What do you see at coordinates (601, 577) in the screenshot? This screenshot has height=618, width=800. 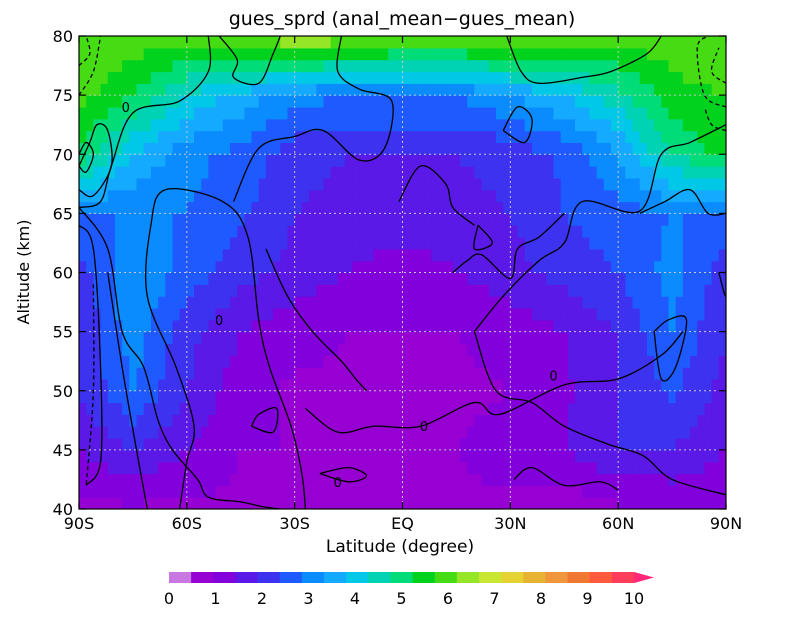 I see `colorbar-swatch` at bounding box center [601, 577].